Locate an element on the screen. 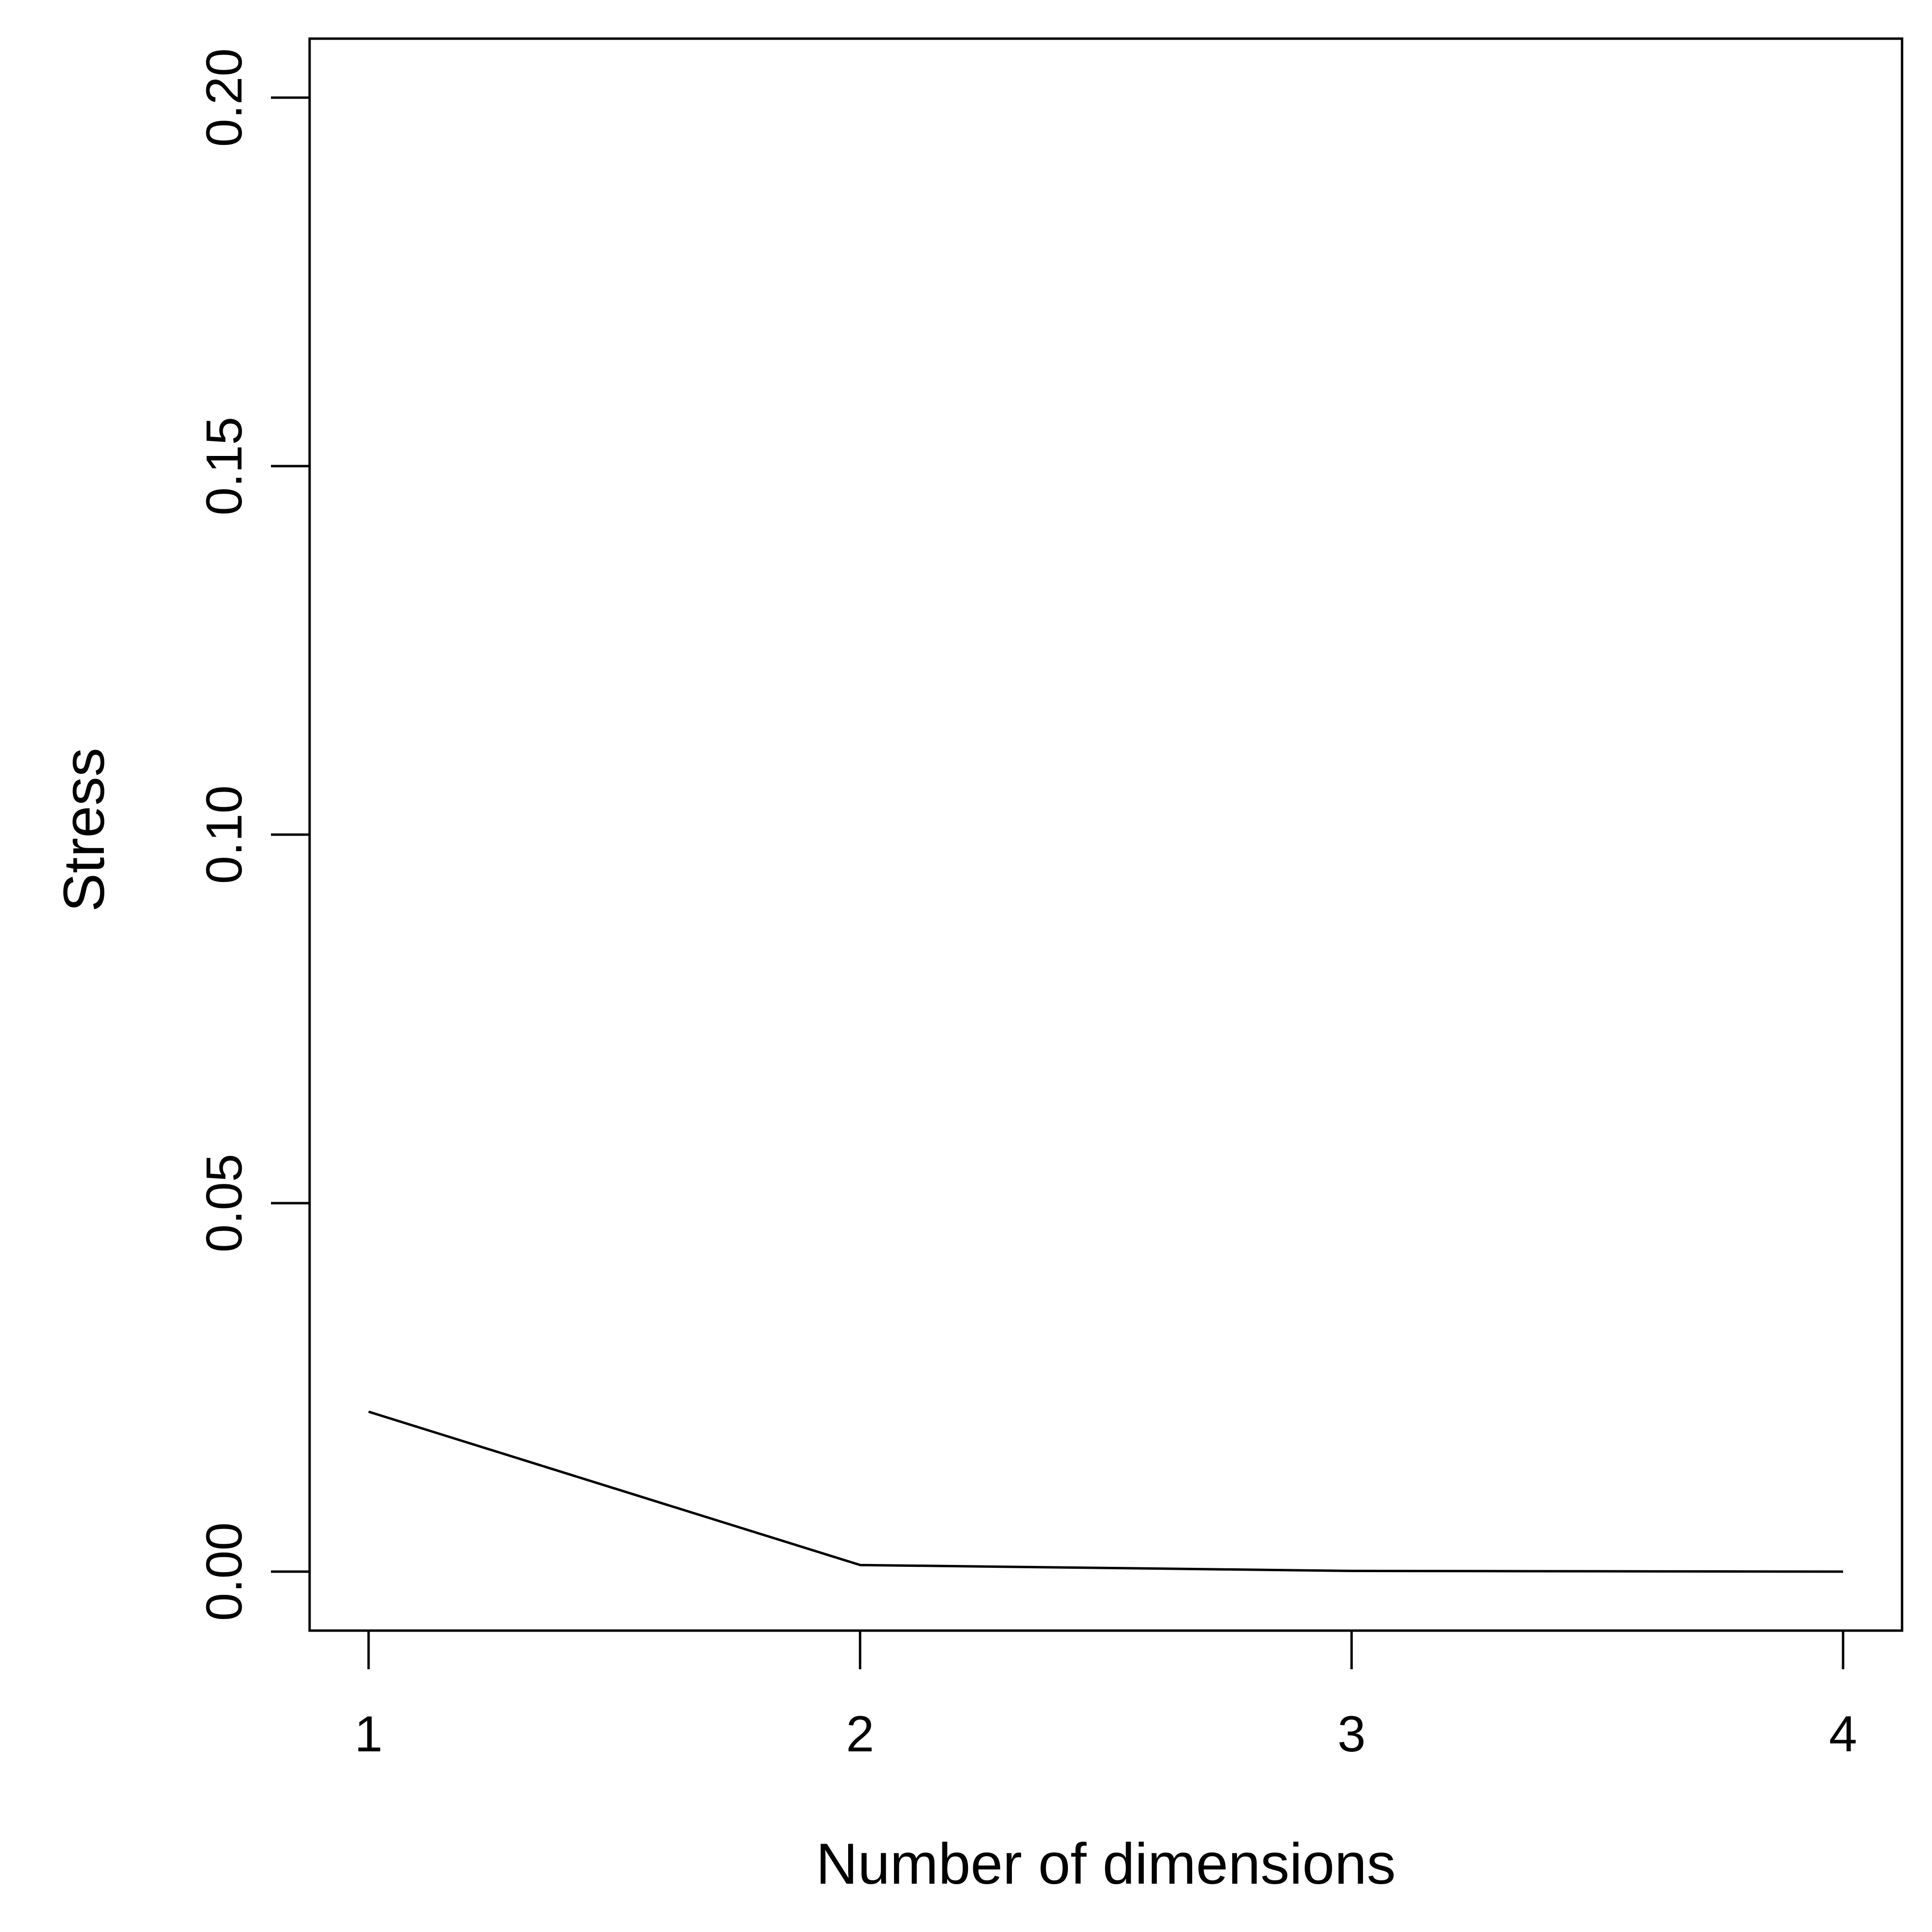  y-tick-label: 0.15 is located at coordinates (224, 466).